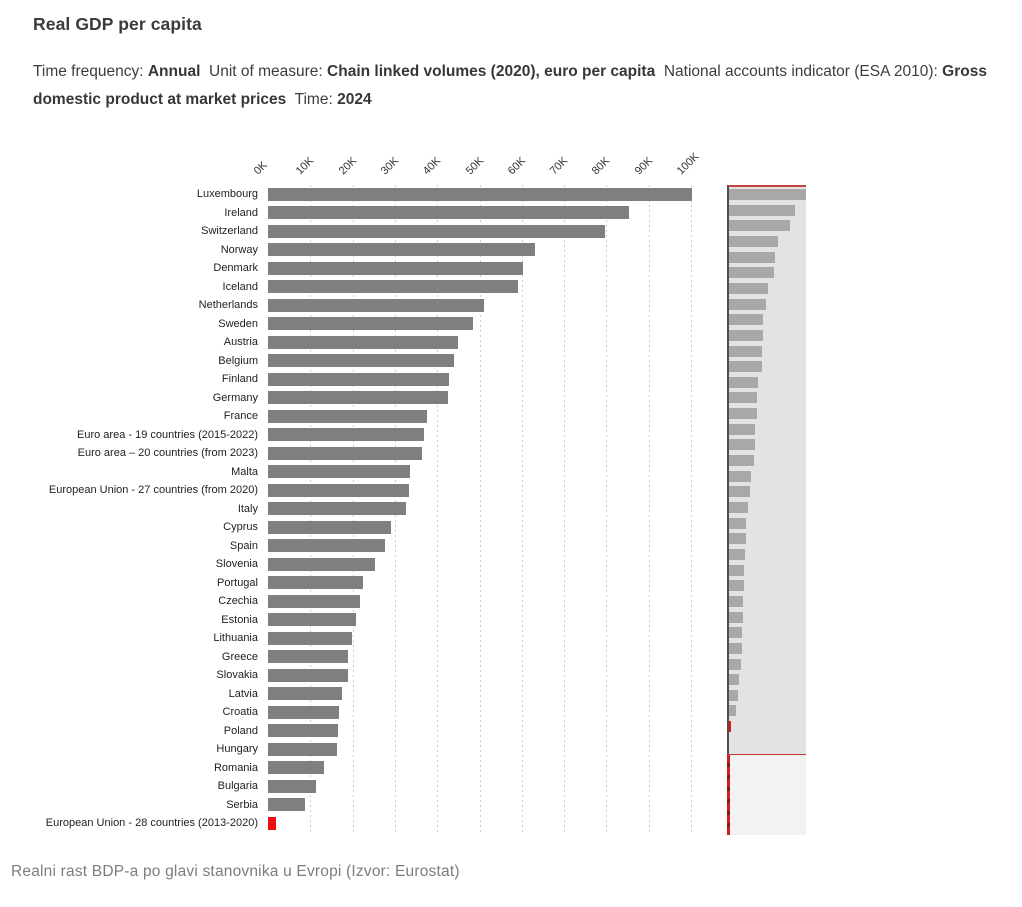 The width and height of the screenshot is (1022, 907). Describe the element at coordinates (272, 823) in the screenshot. I see `bar-highlighted` at that location.